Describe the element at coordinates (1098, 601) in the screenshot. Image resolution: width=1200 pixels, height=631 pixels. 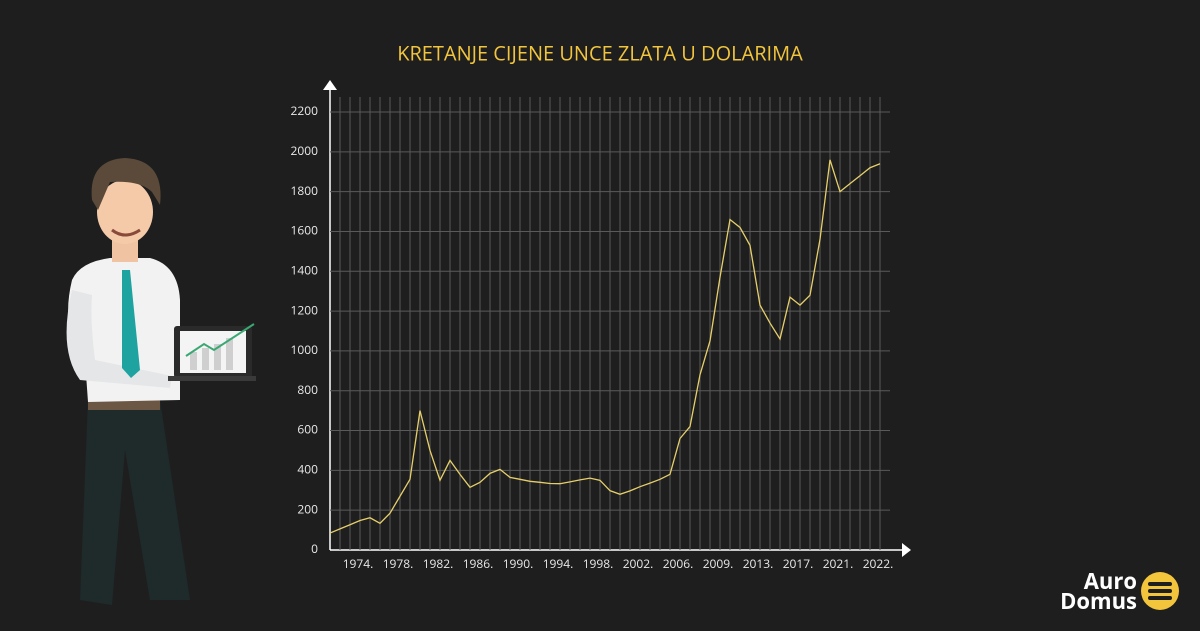
I see `logo-line2: Domus` at that location.